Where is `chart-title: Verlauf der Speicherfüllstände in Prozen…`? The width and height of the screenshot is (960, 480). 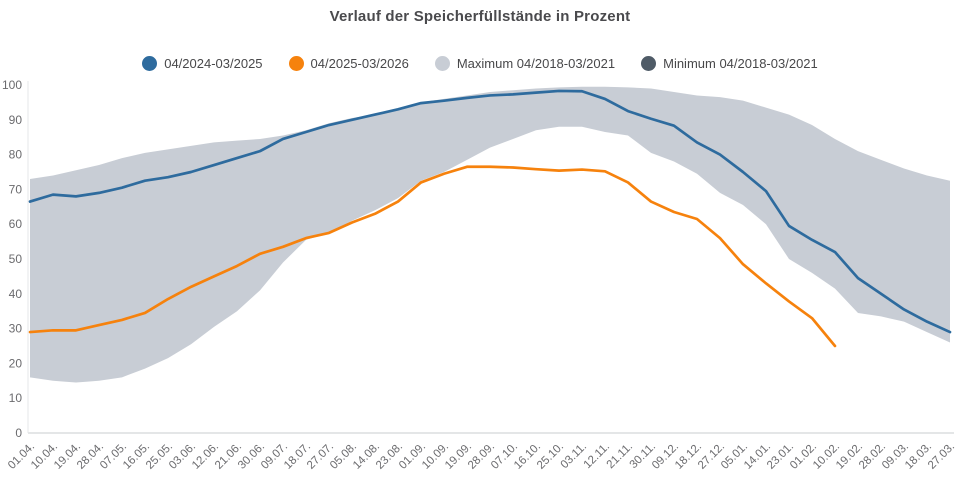
chart-title: Verlauf der Speicherfüllstände in Prozen… is located at coordinates (480, 16).